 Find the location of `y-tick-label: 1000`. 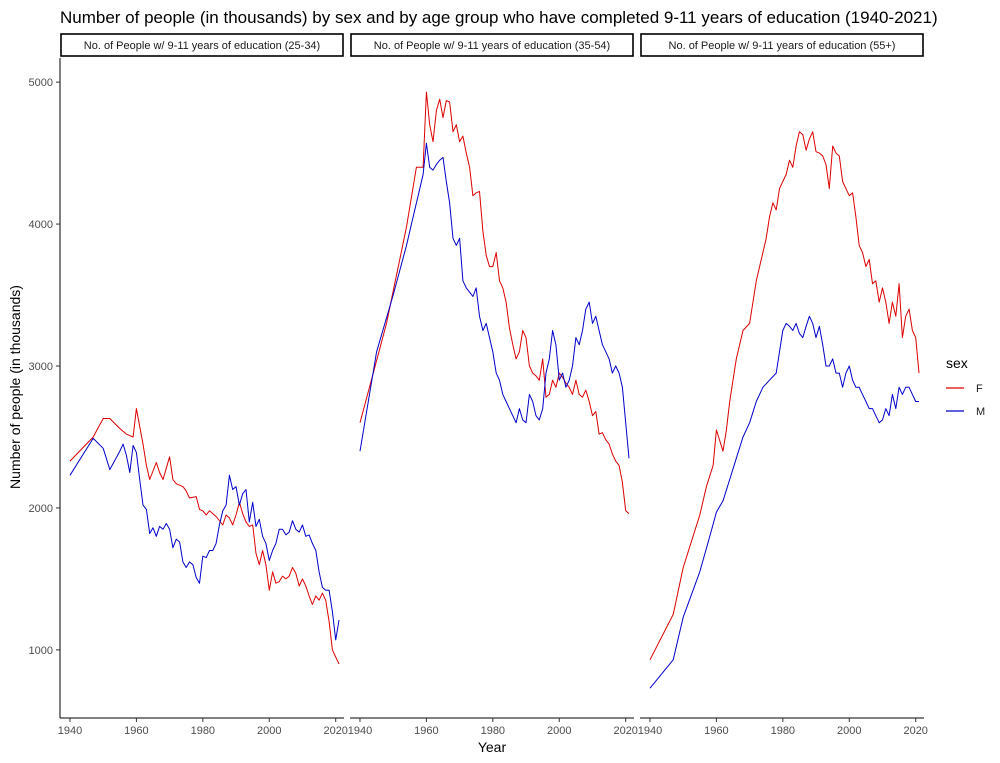

y-tick-label: 1000 is located at coordinates (41, 651).